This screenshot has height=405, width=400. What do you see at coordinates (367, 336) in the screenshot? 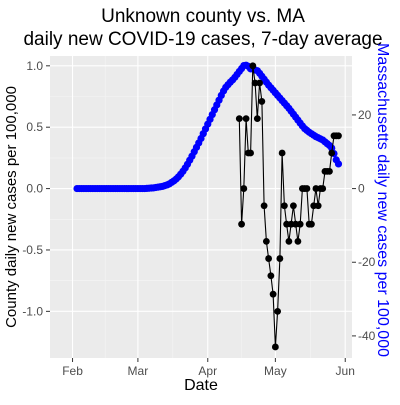
I see `y-right-tick-label: -40` at bounding box center [367, 336].